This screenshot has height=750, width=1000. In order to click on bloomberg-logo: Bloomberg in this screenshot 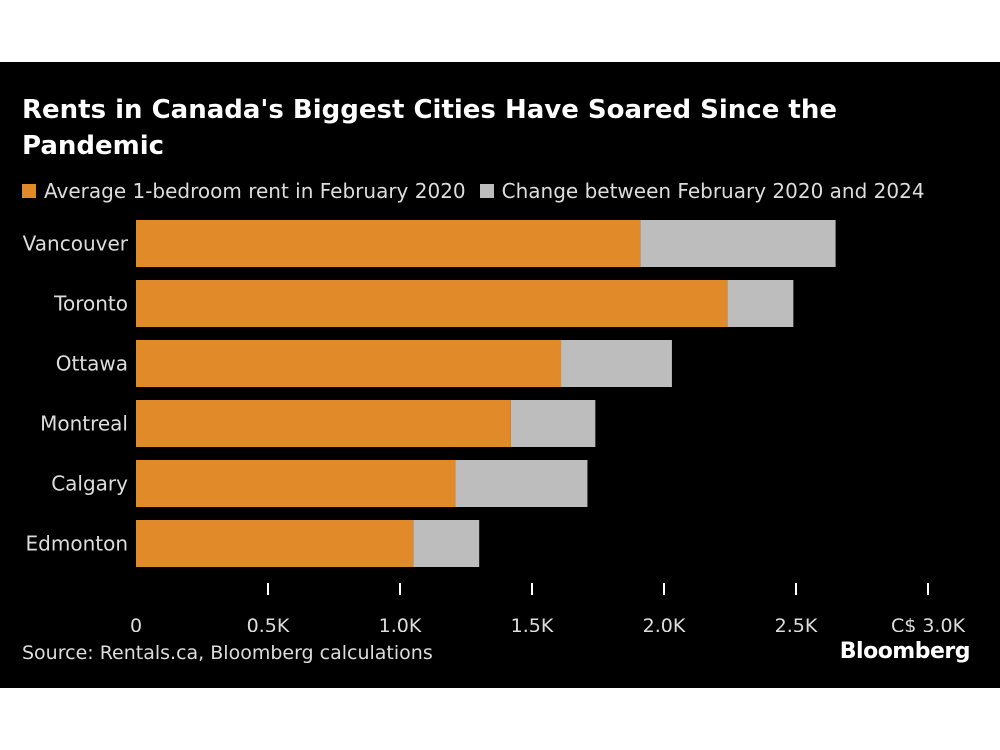, I will do `click(905, 651)`.